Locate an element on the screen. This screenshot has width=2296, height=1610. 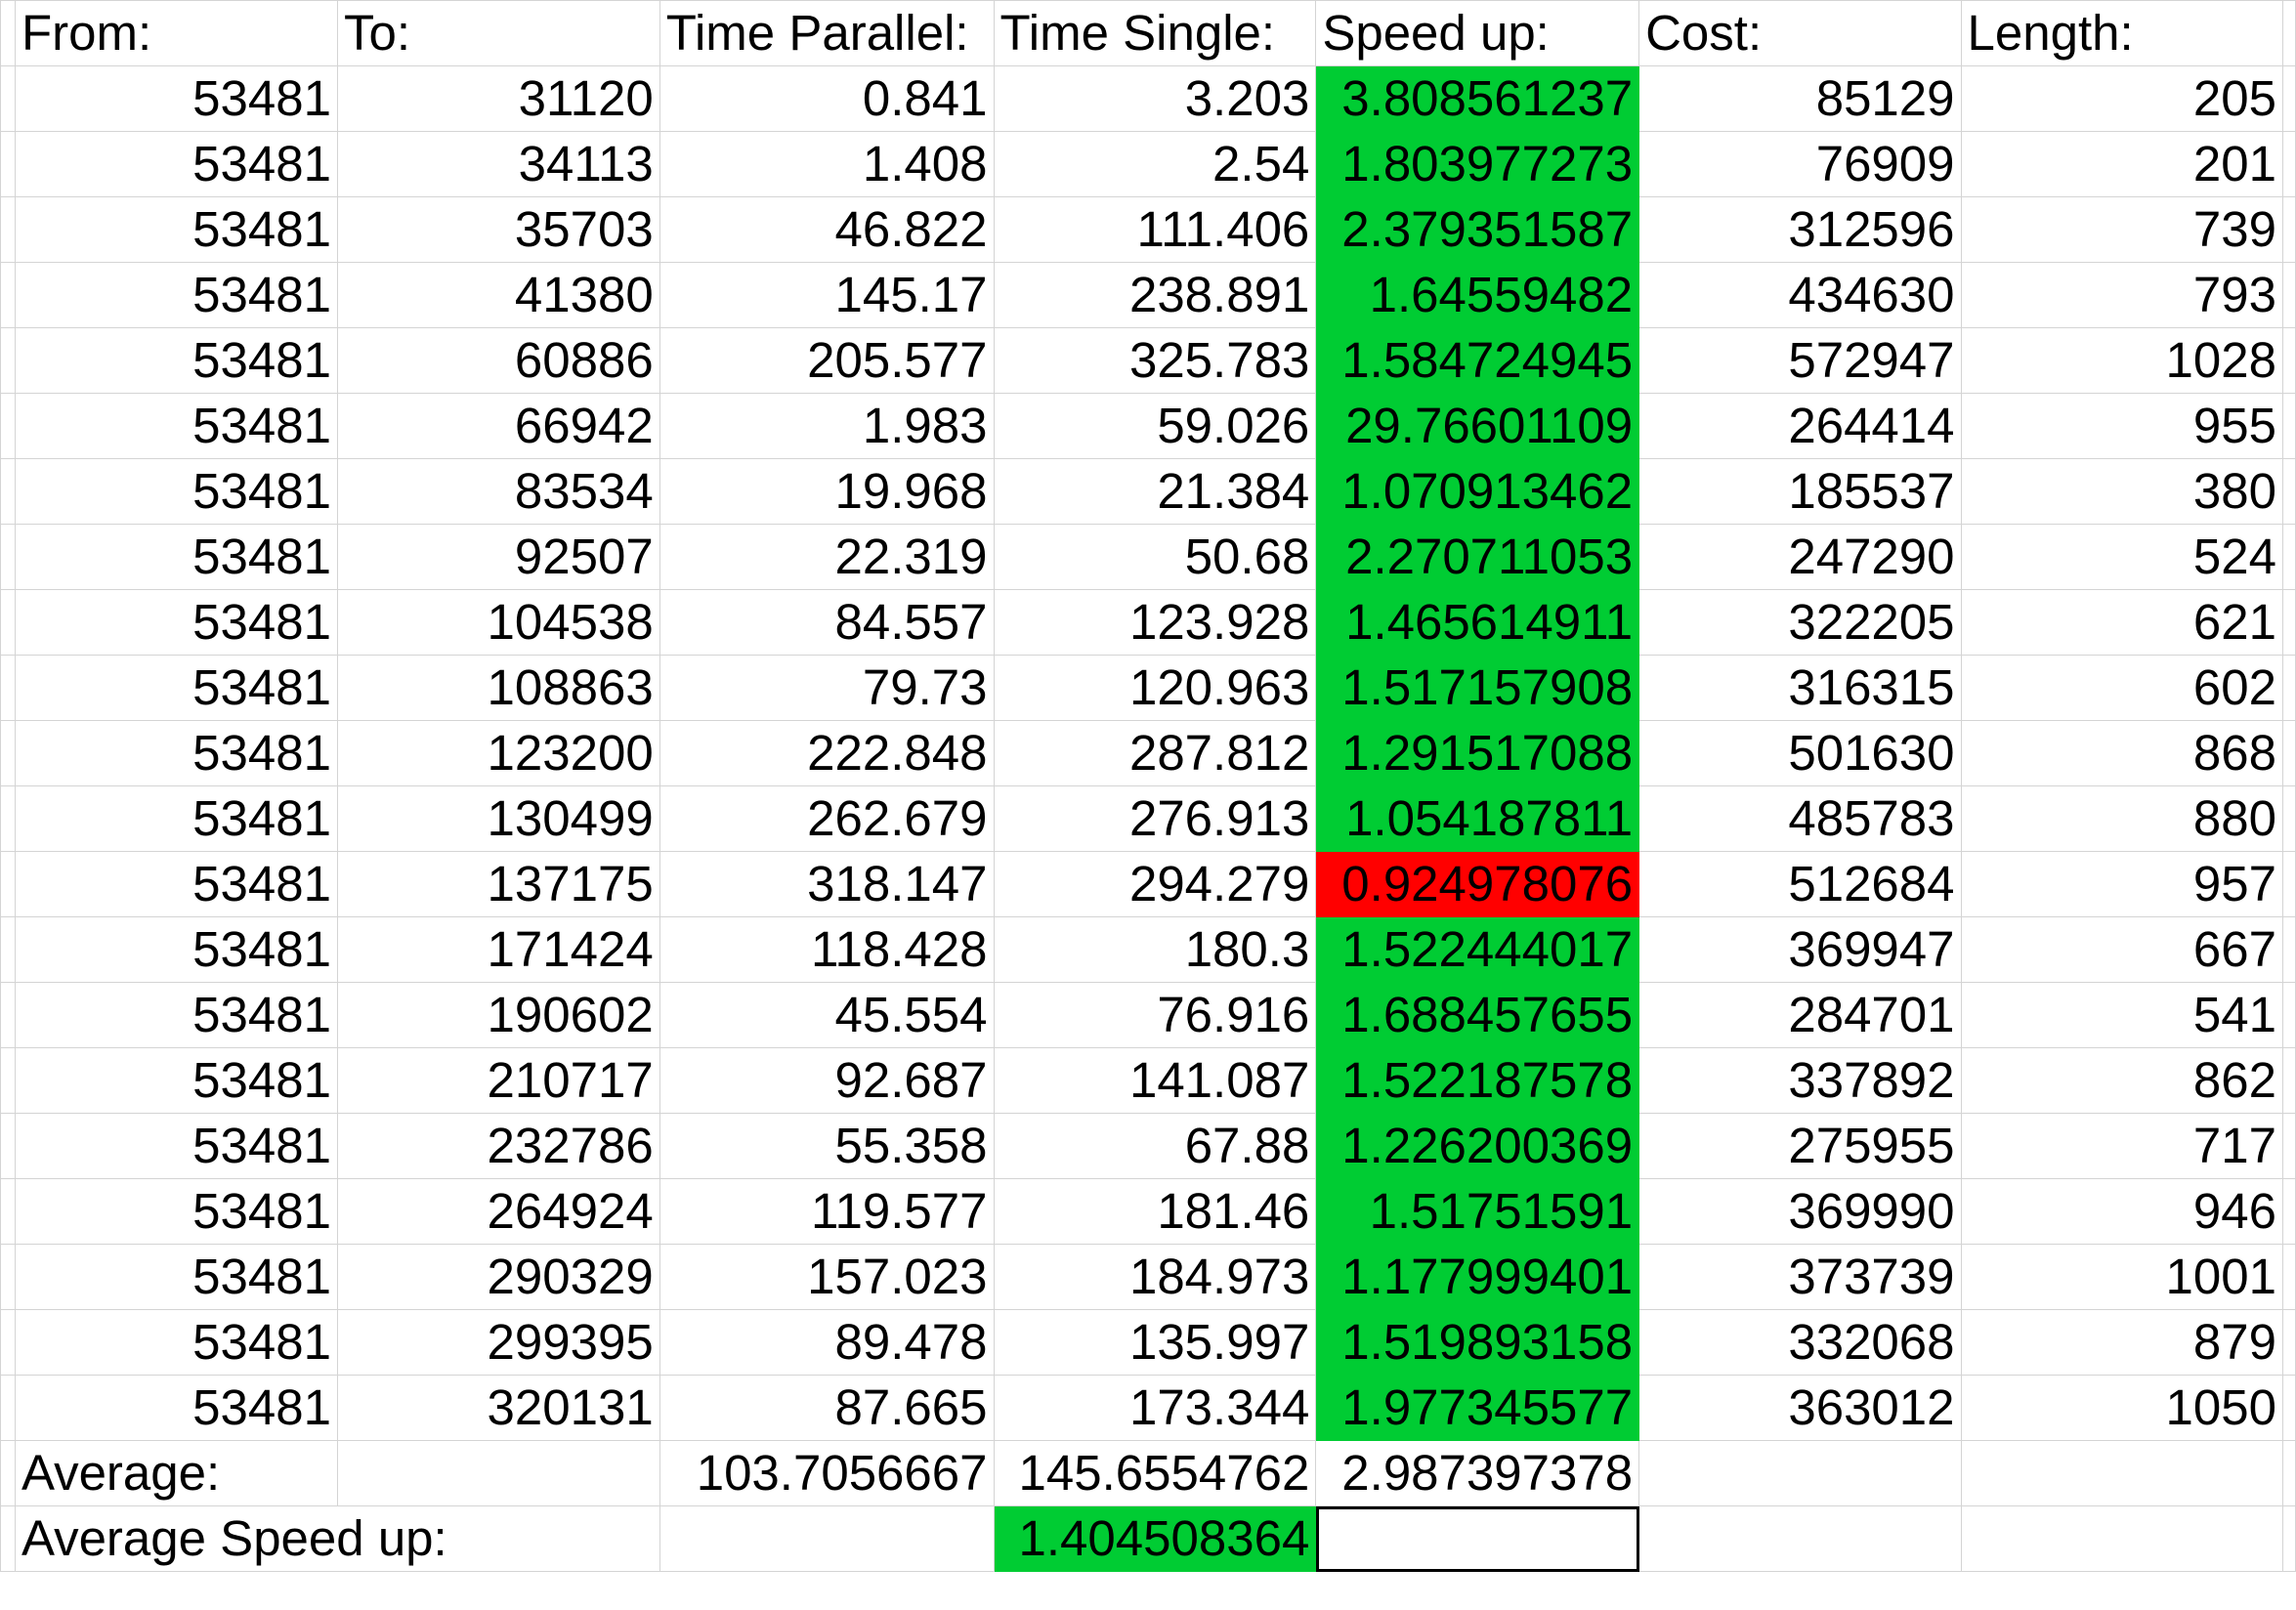
cell-time-single: 184.973 is located at coordinates (1155, 1277).